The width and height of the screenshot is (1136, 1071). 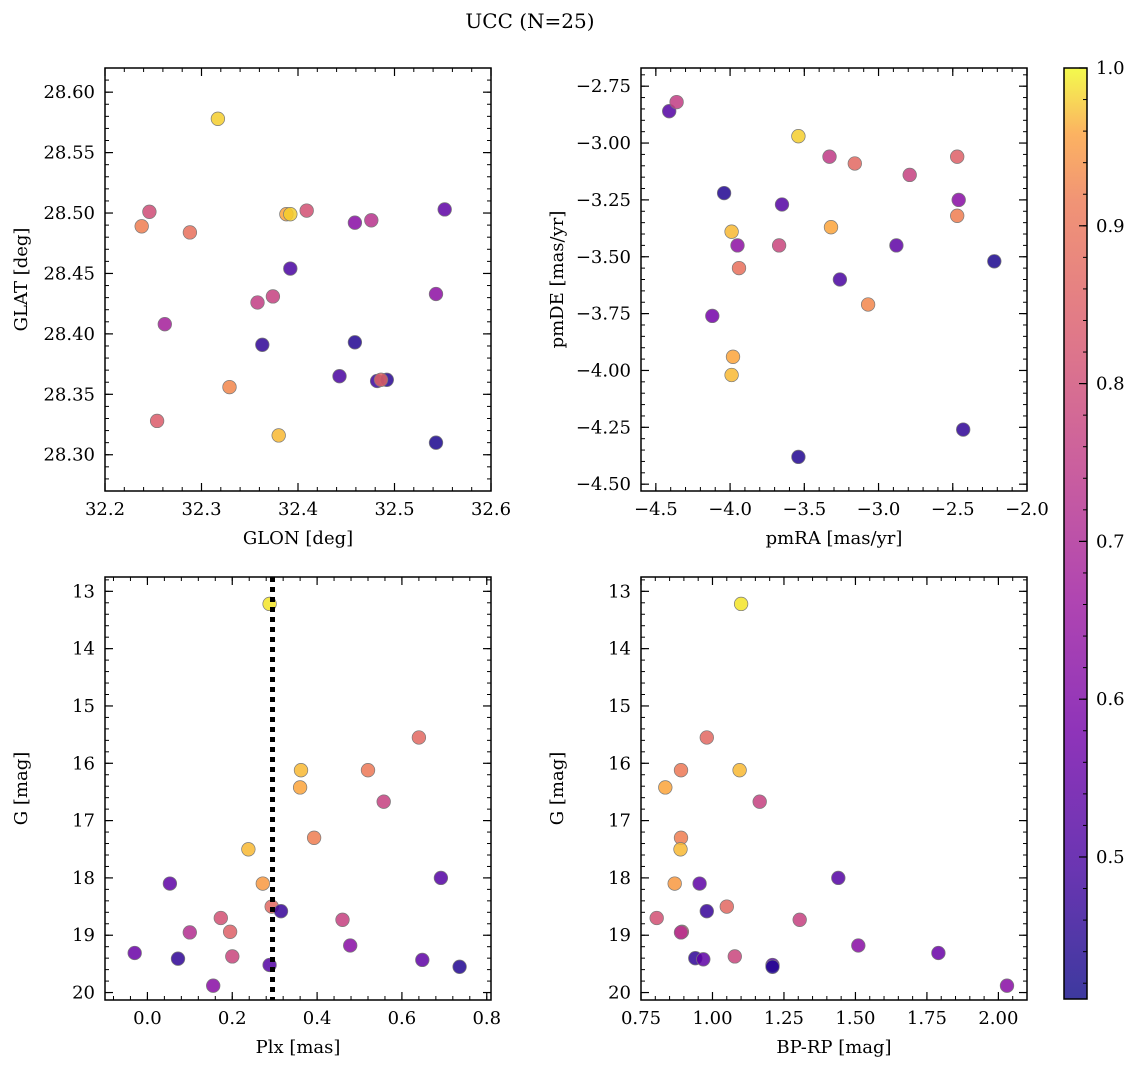 What do you see at coordinates (69, 213) in the screenshot?
I see `y-tick-label: 28.50` at bounding box center [69, 213].